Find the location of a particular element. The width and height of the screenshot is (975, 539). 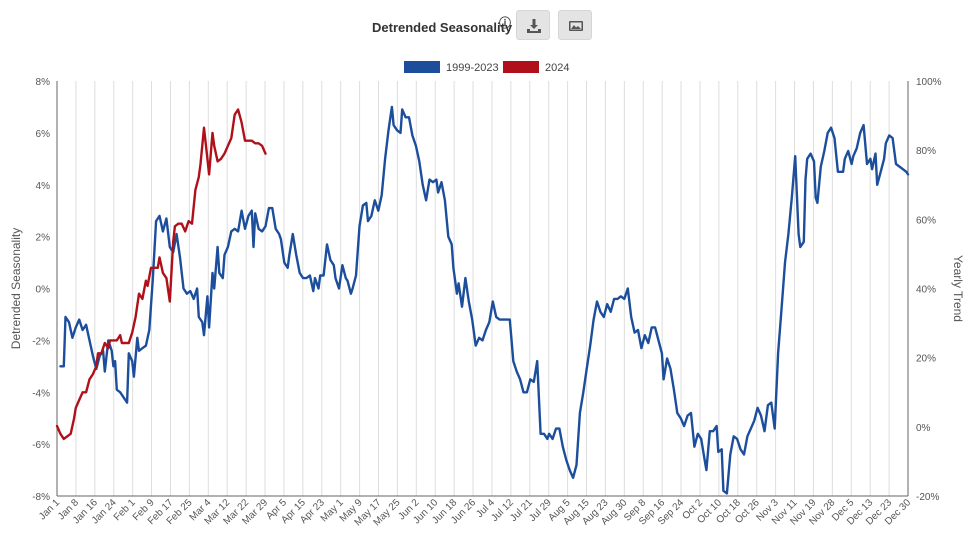

download-button is located at coordinates (533, 25).